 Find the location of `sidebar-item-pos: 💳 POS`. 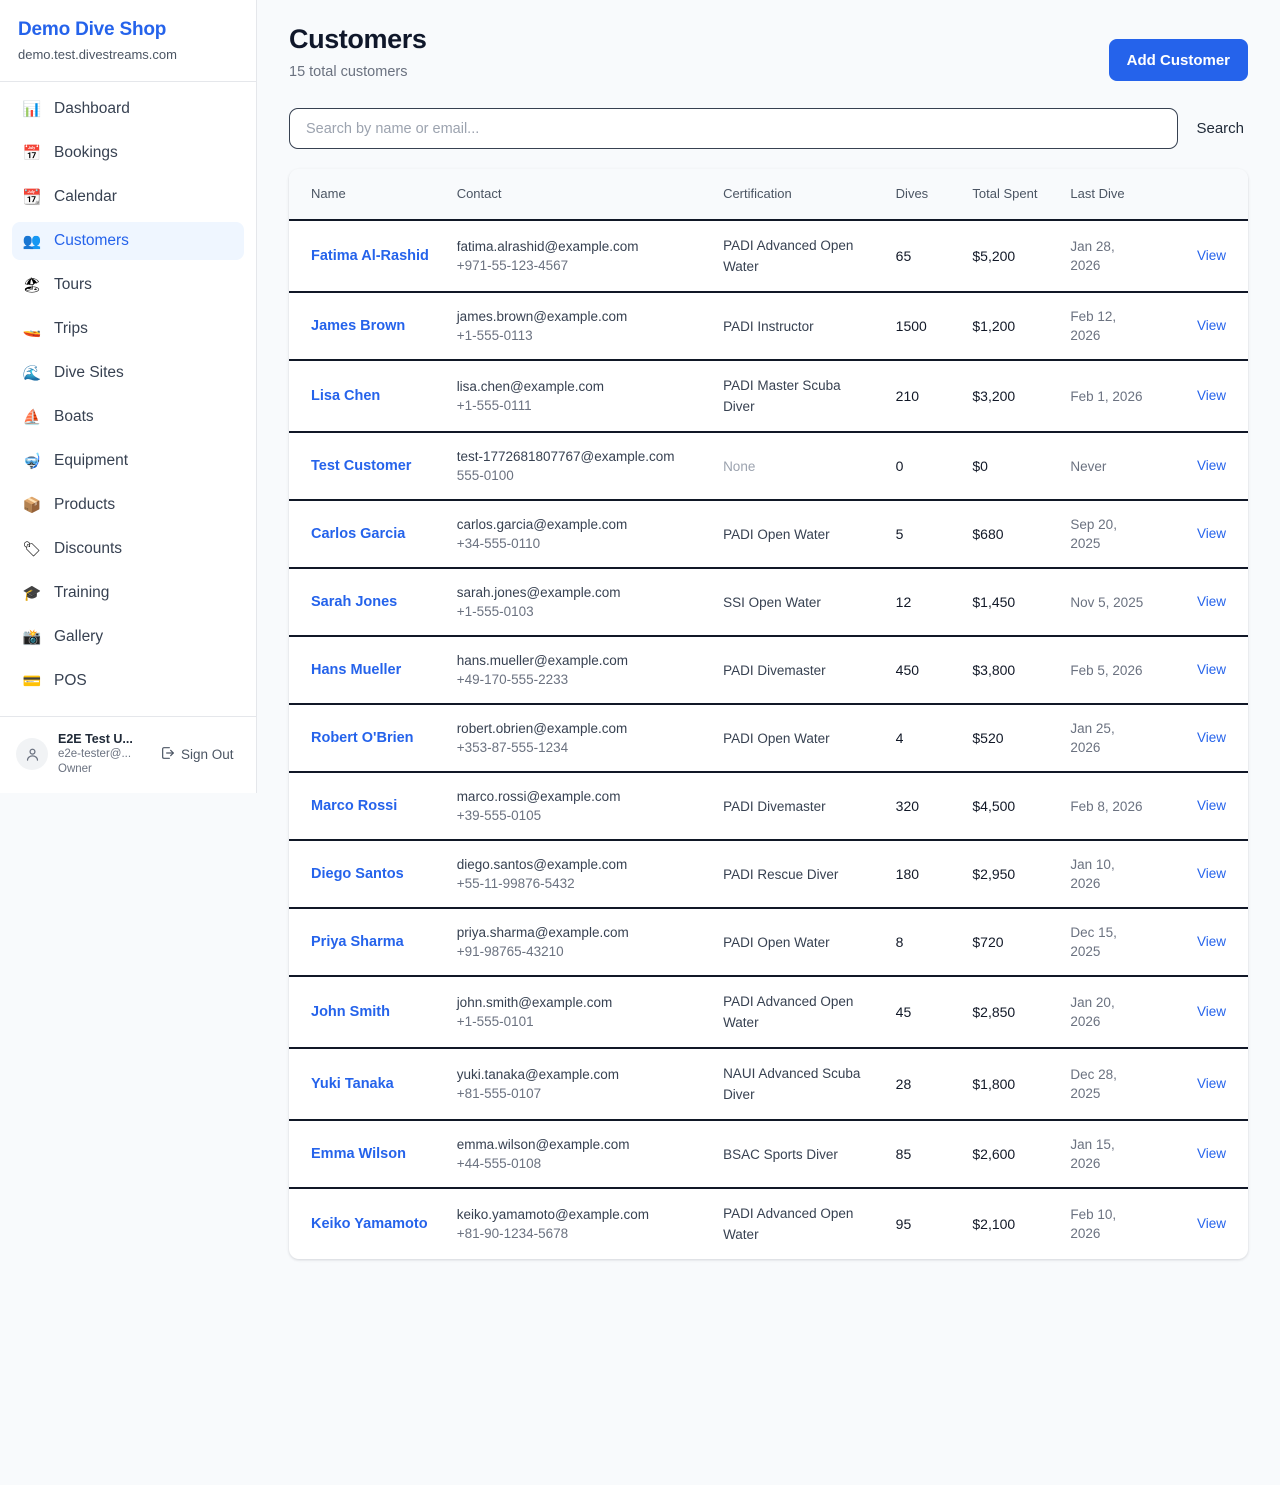

sidebar-item-pos: 💳 POS is located at coordinates (128, 681).